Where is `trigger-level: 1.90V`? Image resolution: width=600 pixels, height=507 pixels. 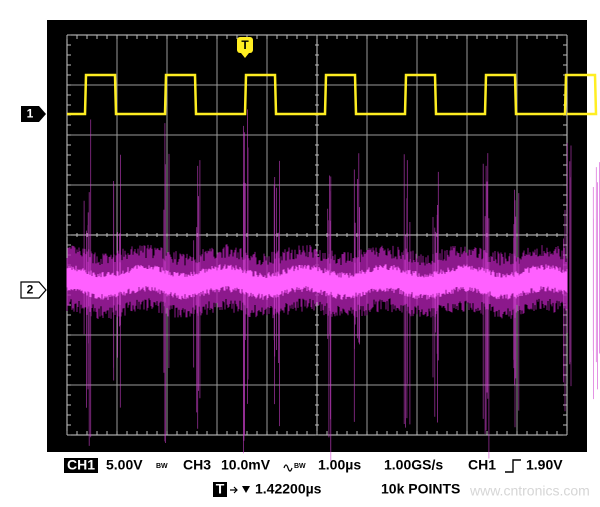
trigger-level: 1.90V is located at coordinates (544, 465).